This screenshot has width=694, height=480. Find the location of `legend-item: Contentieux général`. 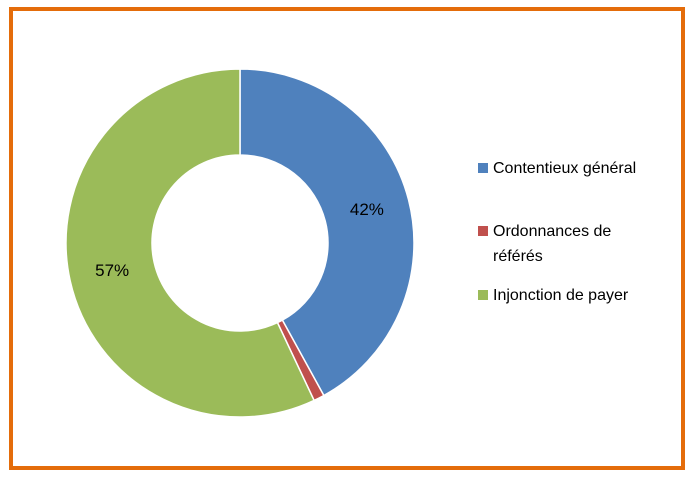

legend-item: Contentieux général is located at coordinates (565, 168).